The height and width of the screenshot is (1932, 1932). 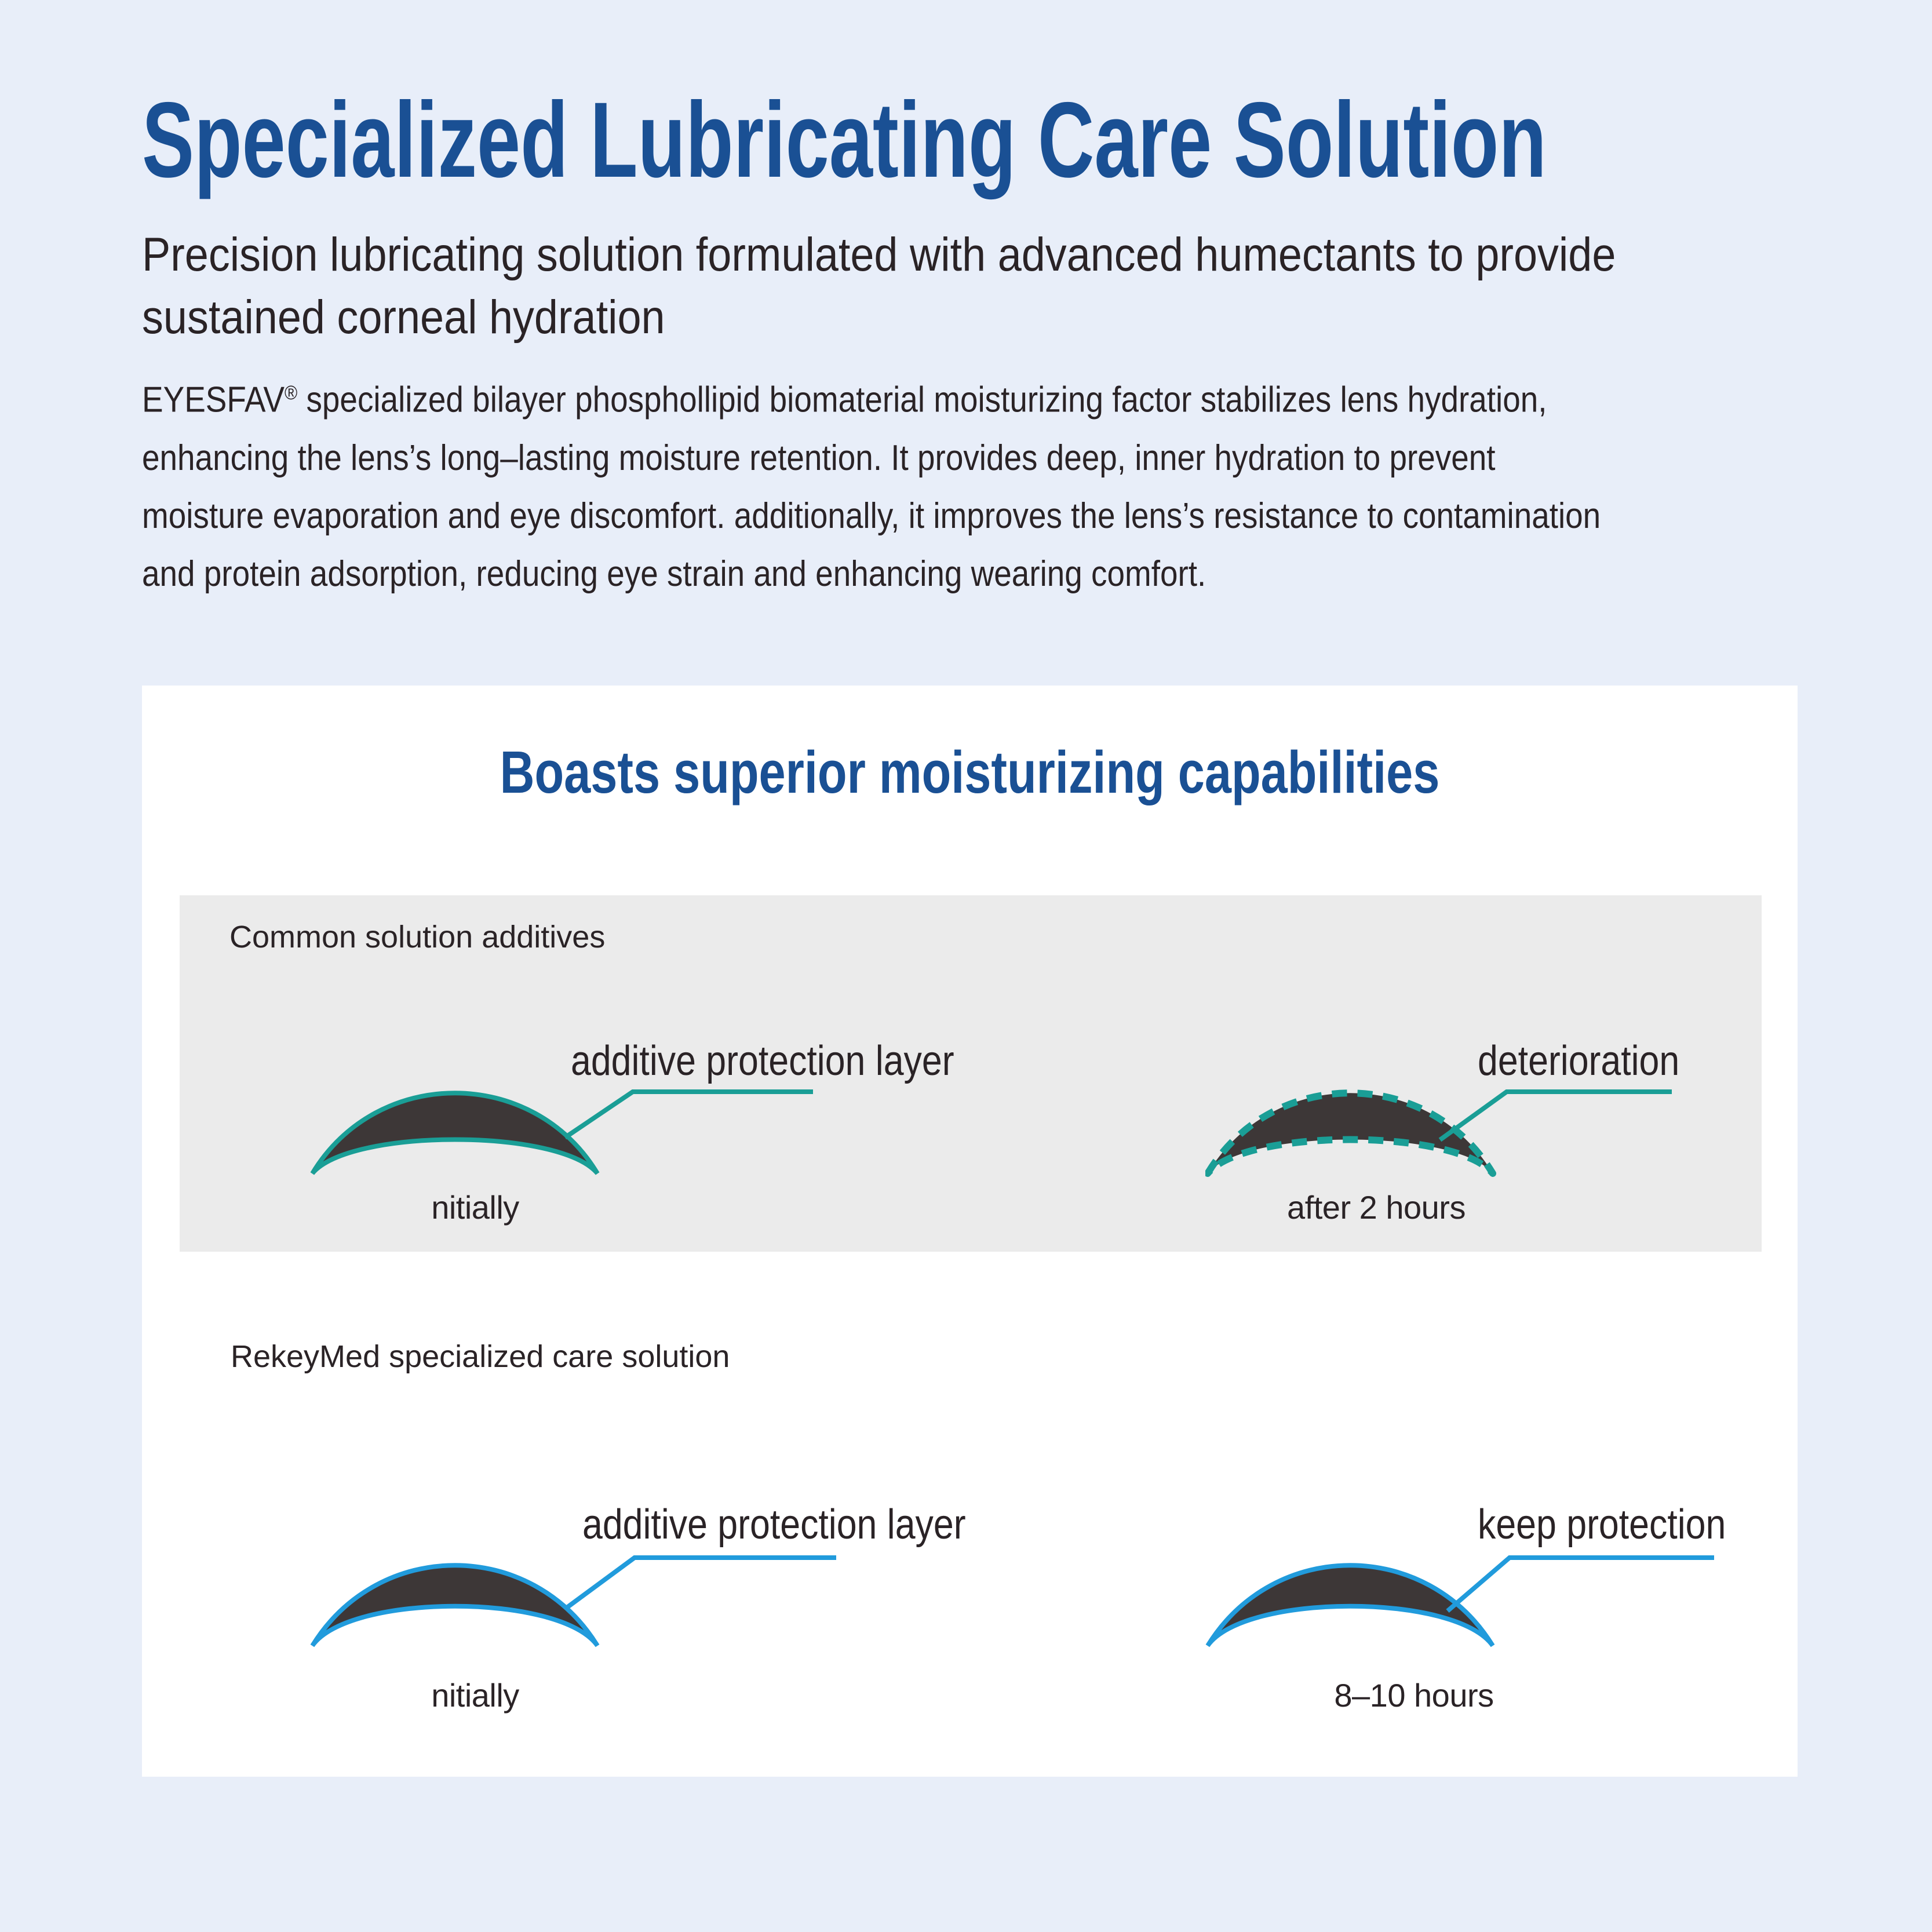 I want to click on page-title: Specialized Lubricating Care Solution, so click(x=844, y=140).